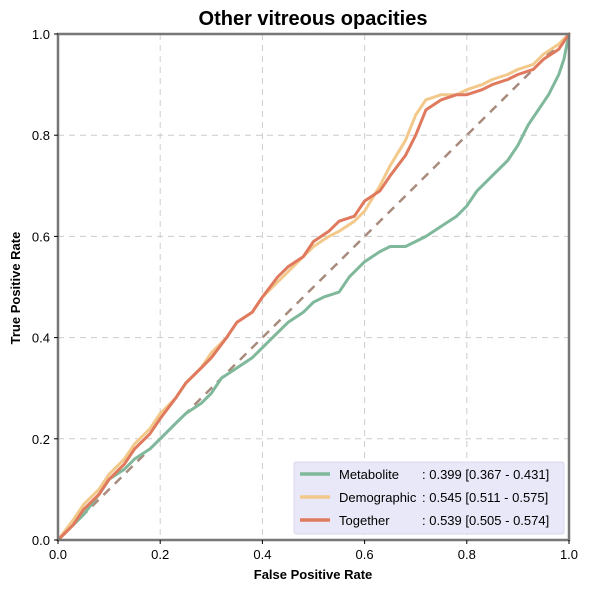 This screenshot has height=597, width=591. Describe the element at coordinates (313, 574) in the screenshot. I see `x-axis-label: False Positive Rate` at that location.